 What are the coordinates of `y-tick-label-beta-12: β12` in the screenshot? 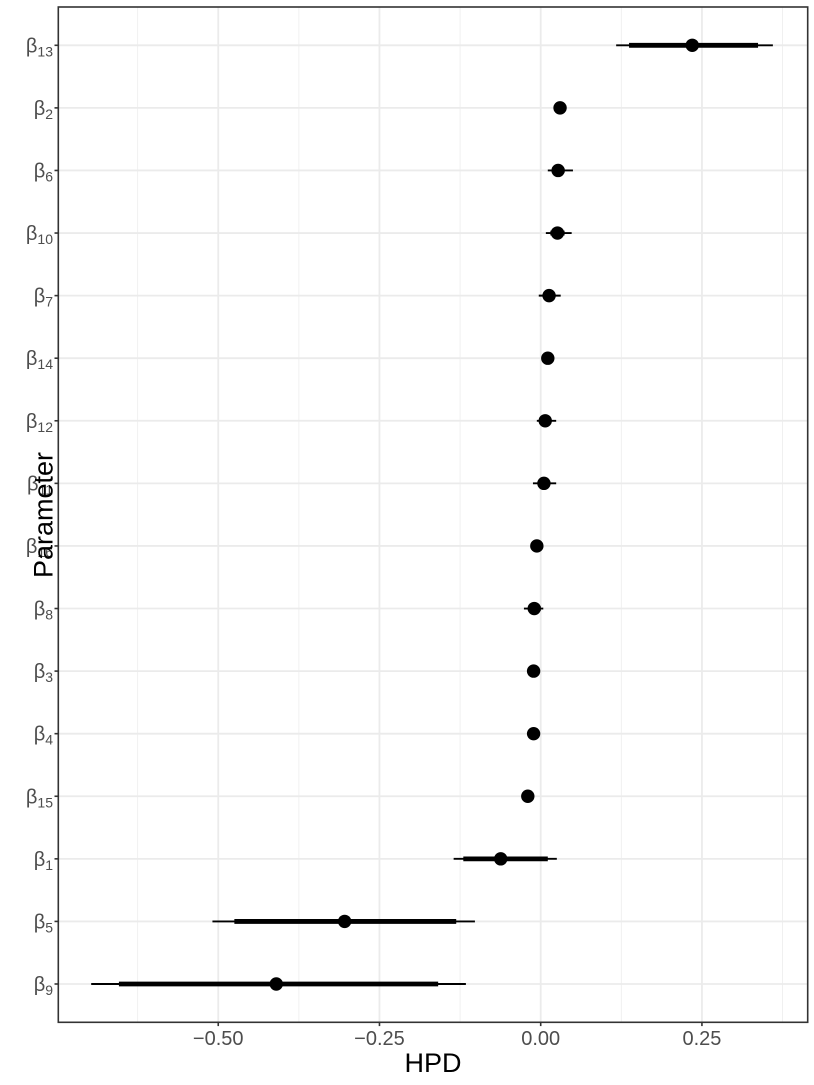 It's located at (39, 423).